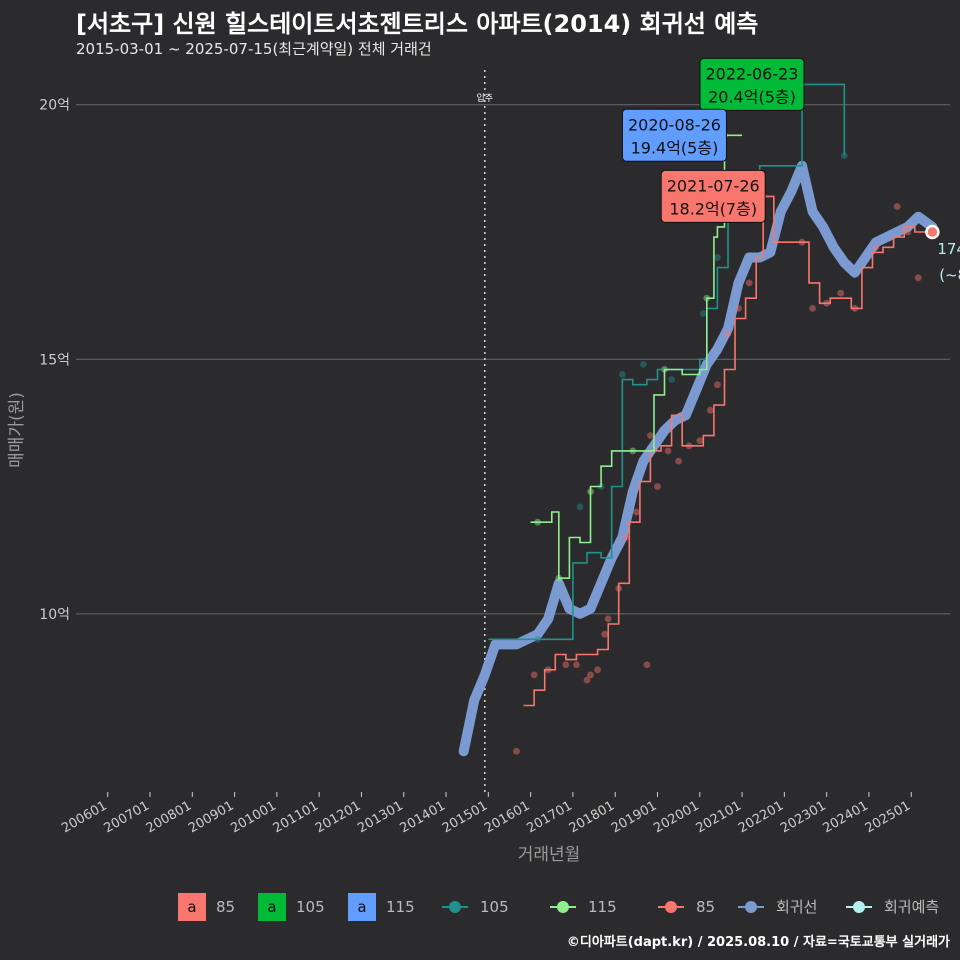 Image resolution: width=960 pixels, height=960 pixels. I want to click on legend-line-label: 115, so click(602, 907).